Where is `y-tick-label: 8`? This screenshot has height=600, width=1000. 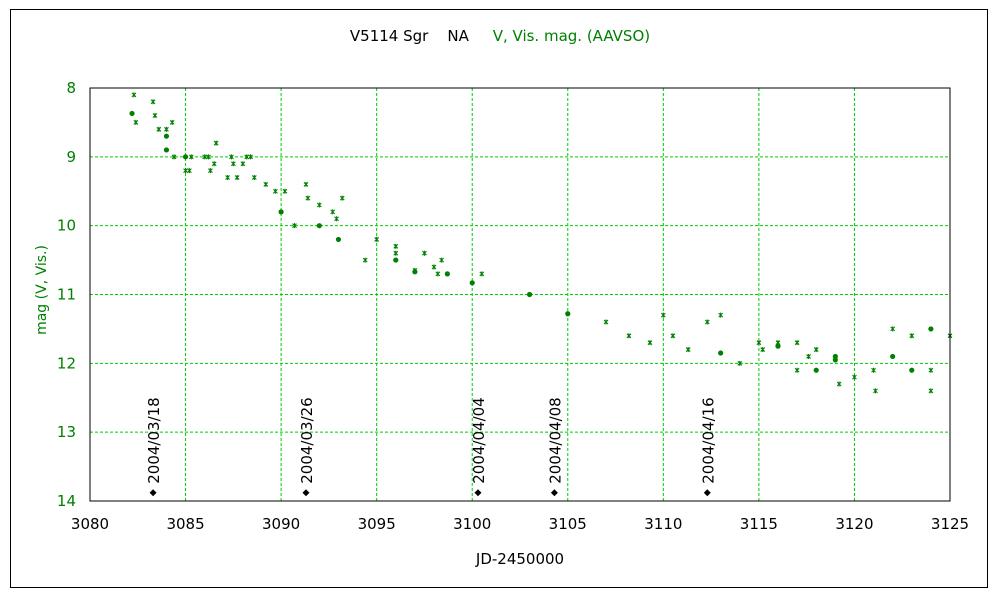 y-tick-label: 8 is located at coordinates (71, 88).